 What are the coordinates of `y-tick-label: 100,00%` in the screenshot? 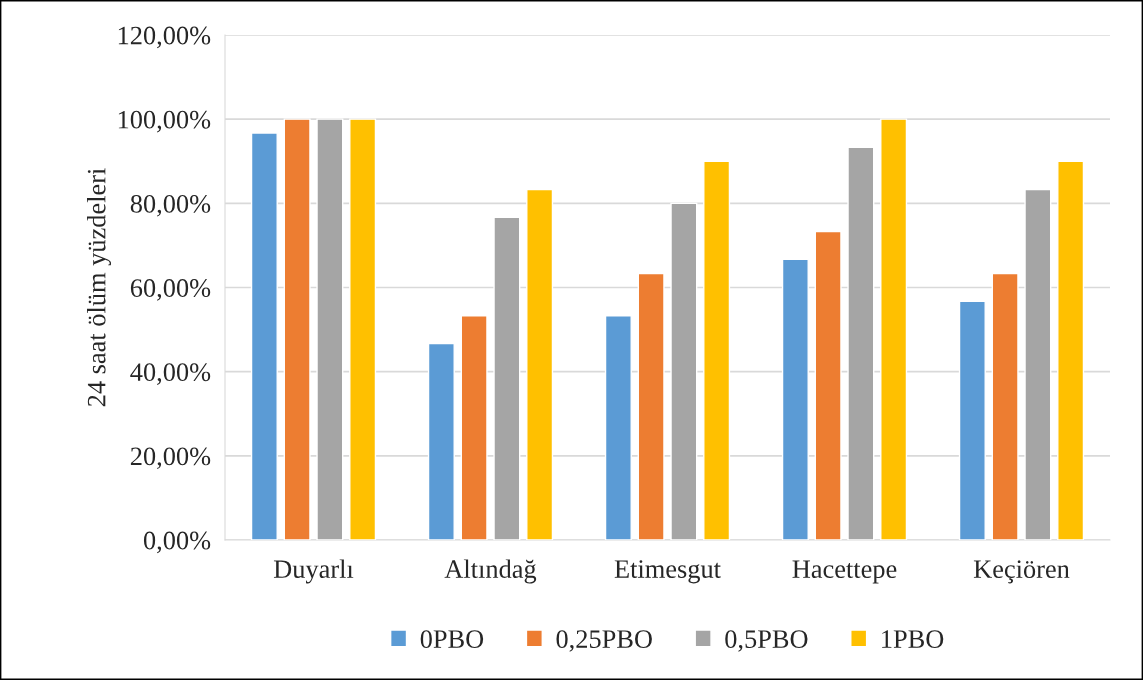 It's located at (164, 121).